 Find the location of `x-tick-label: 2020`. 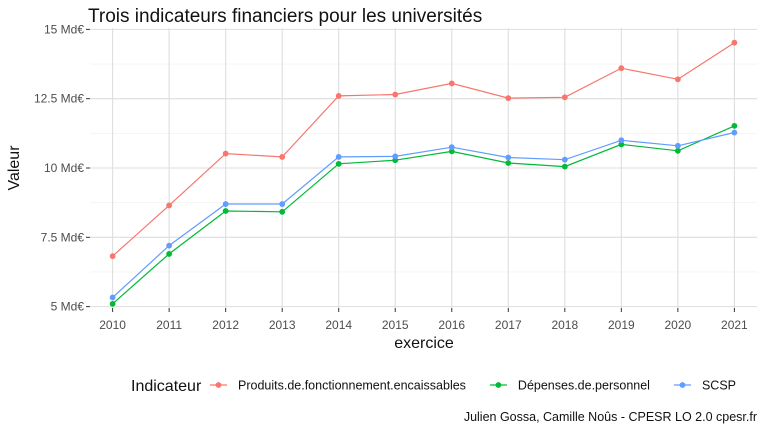

x-tick-label: 2020 is located at coordinates (678, 325).